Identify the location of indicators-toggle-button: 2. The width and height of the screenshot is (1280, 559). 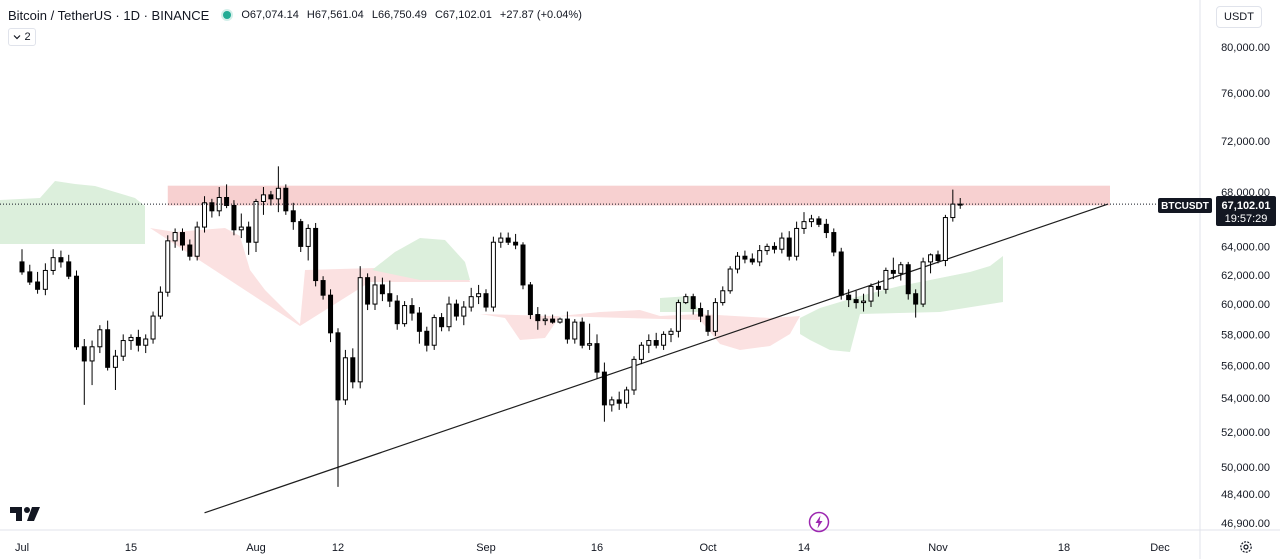
(22, 37).